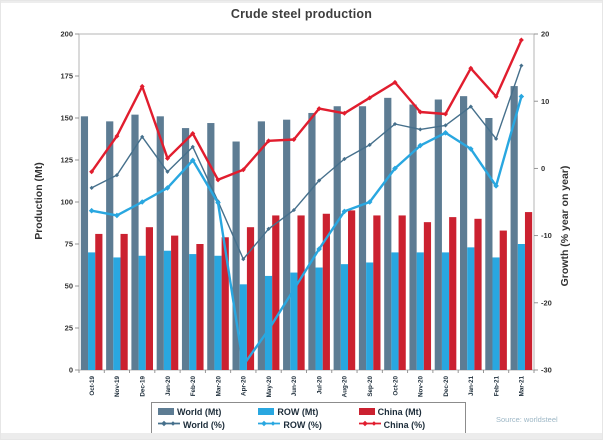  What do you see at coordinates (545, 101) in the screenshot?
I see `y-right-tick-label: 10` at bounding box center [545, 101].